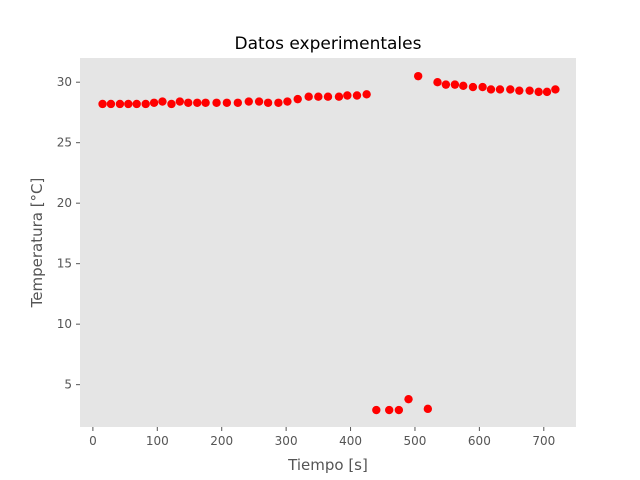 Image resolution: width=640 pixels, height=480 pixels. Describe the element at coordinates (479, 441) in the screenshot. I see `x-tick-label: 600` at that location.